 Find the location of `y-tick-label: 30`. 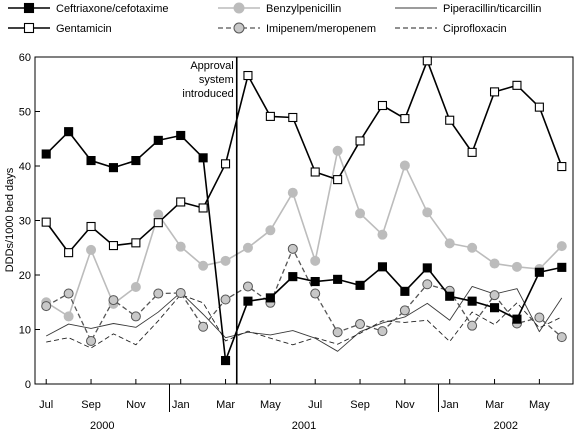

y-tick-label: 30 is located at coordinates (25, 222).